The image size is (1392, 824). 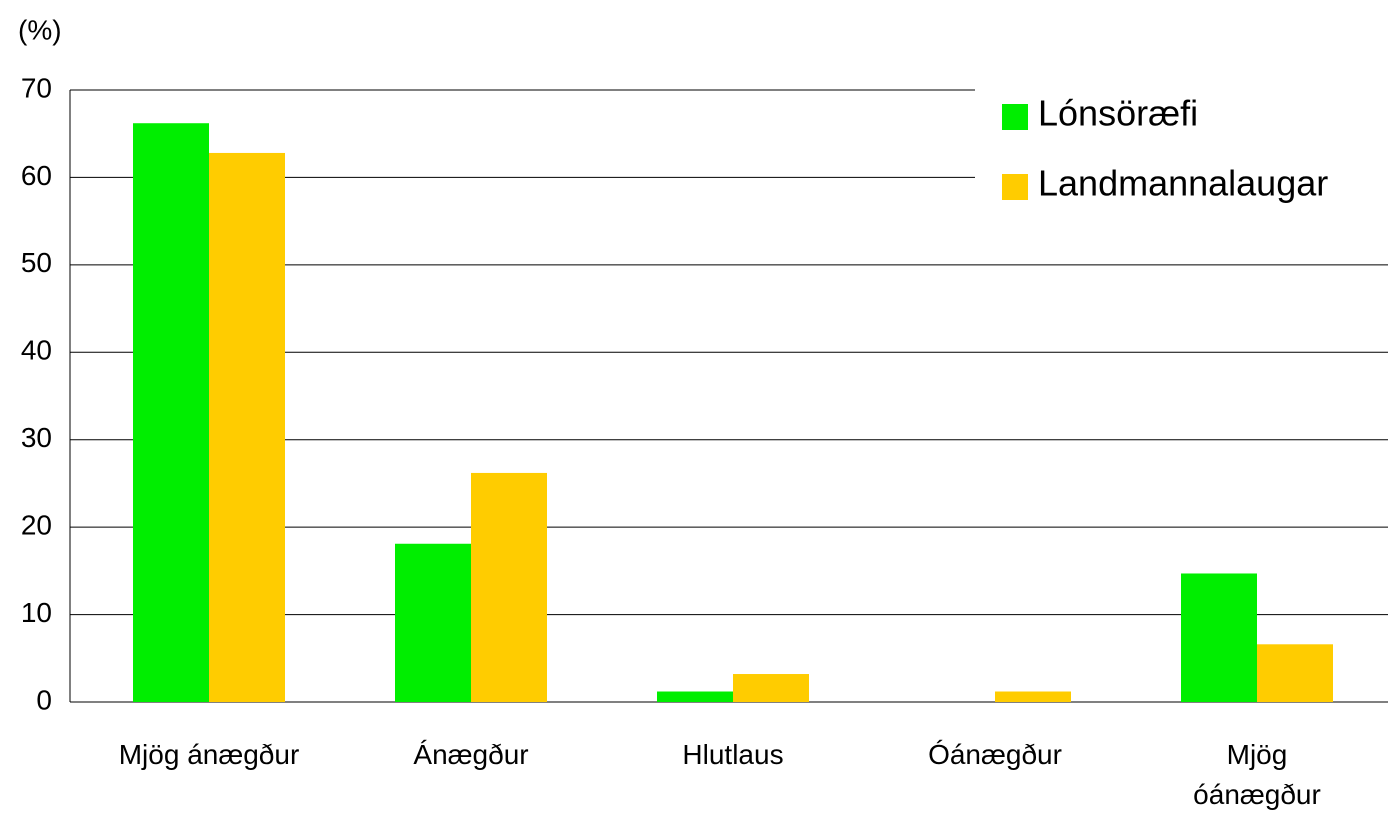 What do you see at coordinates (1257, 774) in the screenshot?
I see `x-tick-label: Mjög óánægður` at bounding box center [1257, 774].